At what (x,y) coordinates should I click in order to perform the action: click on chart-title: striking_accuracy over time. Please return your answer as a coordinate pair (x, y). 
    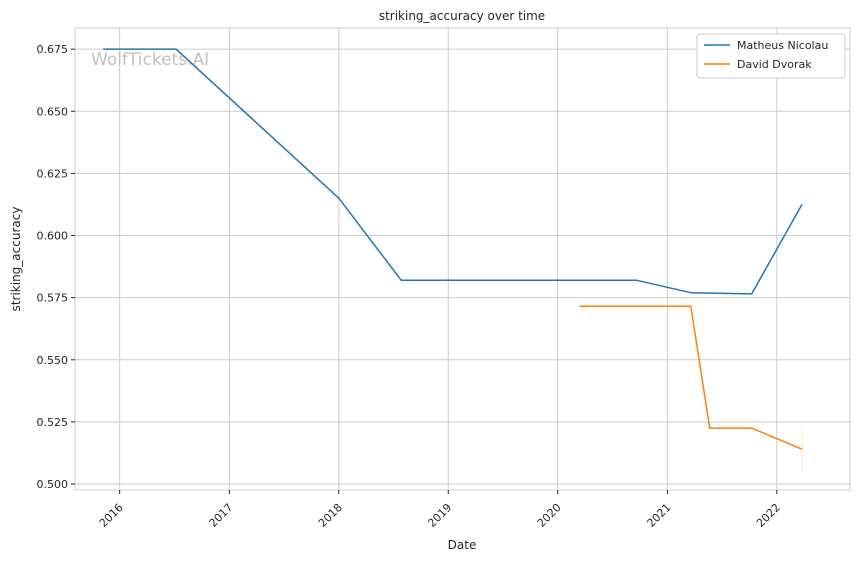
    Looking at the image, I should click on (462, 16).